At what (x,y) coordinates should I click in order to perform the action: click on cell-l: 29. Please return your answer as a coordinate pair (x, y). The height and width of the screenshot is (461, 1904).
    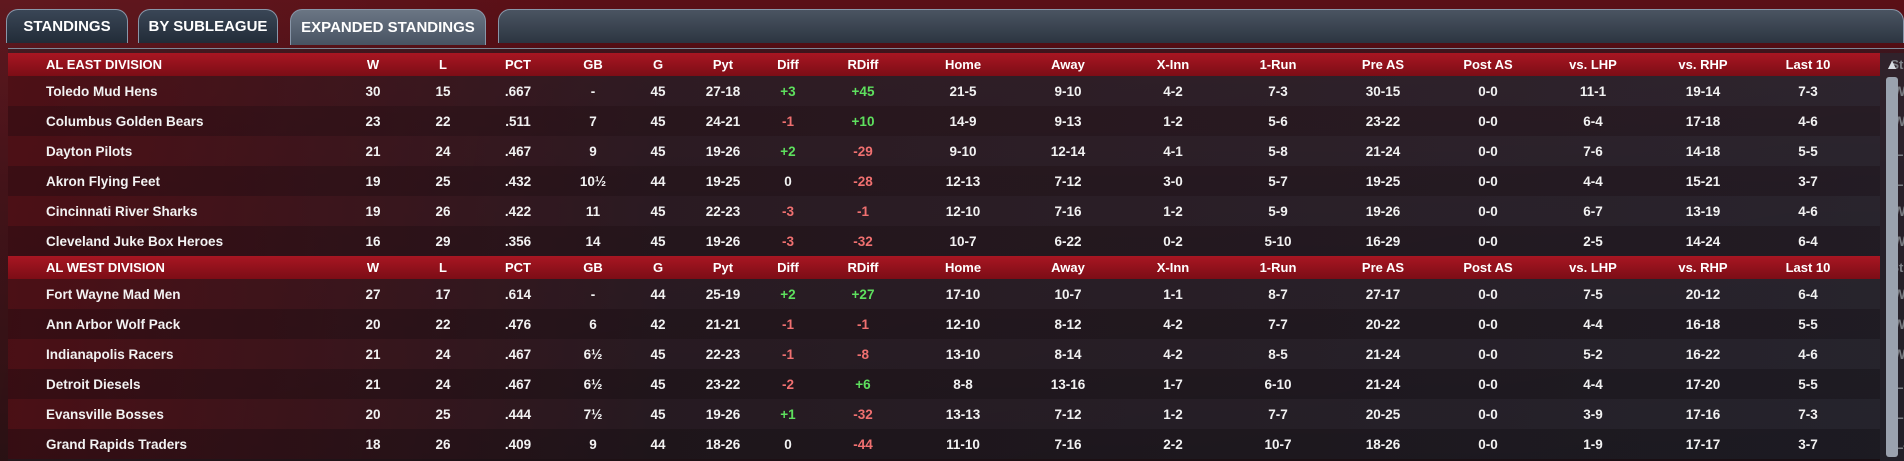
    Looking at the image, I should click on (443, 241).